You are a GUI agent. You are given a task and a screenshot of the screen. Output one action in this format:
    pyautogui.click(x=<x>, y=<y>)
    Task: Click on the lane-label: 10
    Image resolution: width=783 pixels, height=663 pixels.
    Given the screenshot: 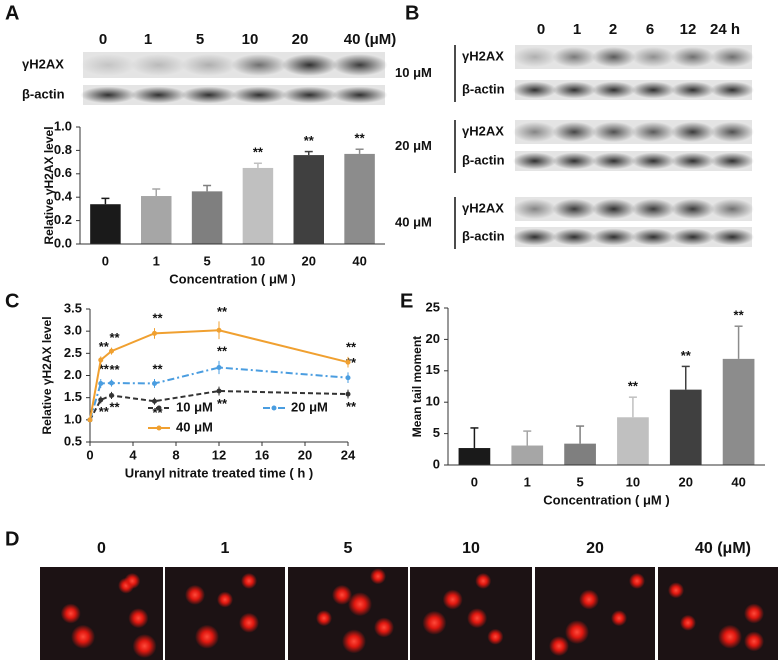 What is the action you would take?
    pyautogui.click(x=471, y=548)
    